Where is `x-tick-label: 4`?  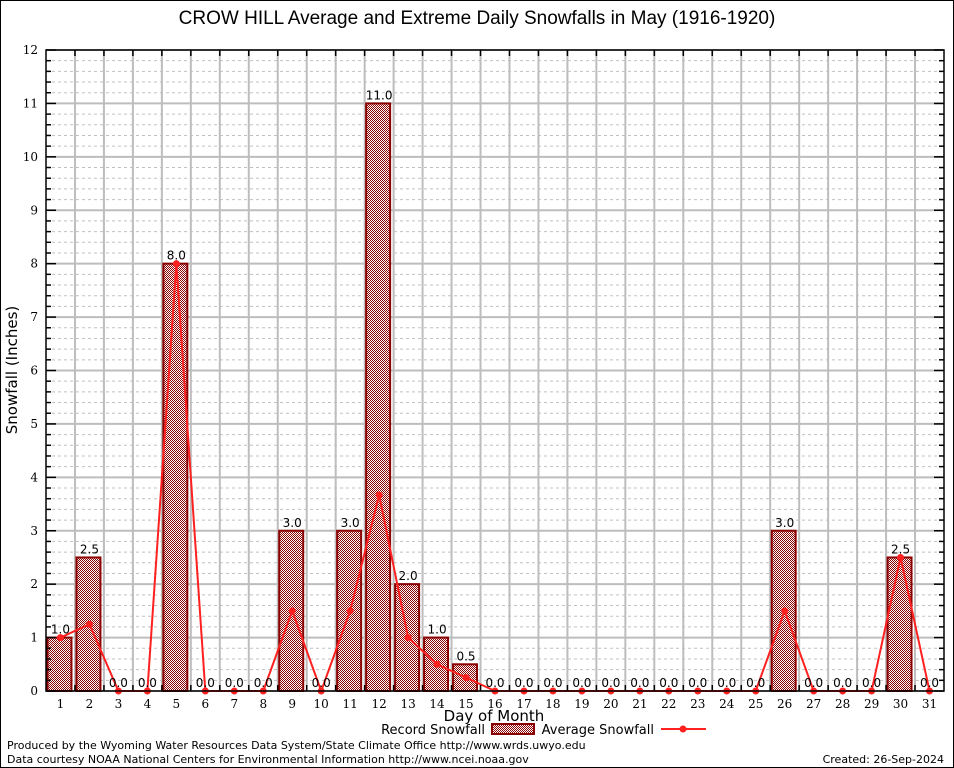
x-tick-label: 4 is located at coordinates (148, 704).